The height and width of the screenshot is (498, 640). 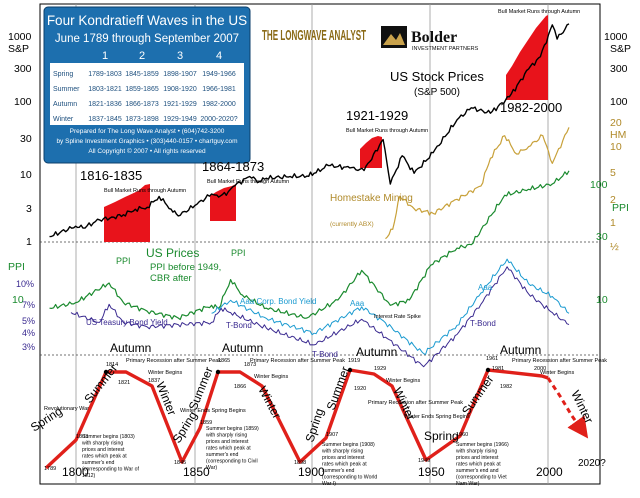 What do you see at coordinates (349, 478) in the screenshot?
I see `summer-note-line: (corresponding to World` at bounding box center [349, 478].